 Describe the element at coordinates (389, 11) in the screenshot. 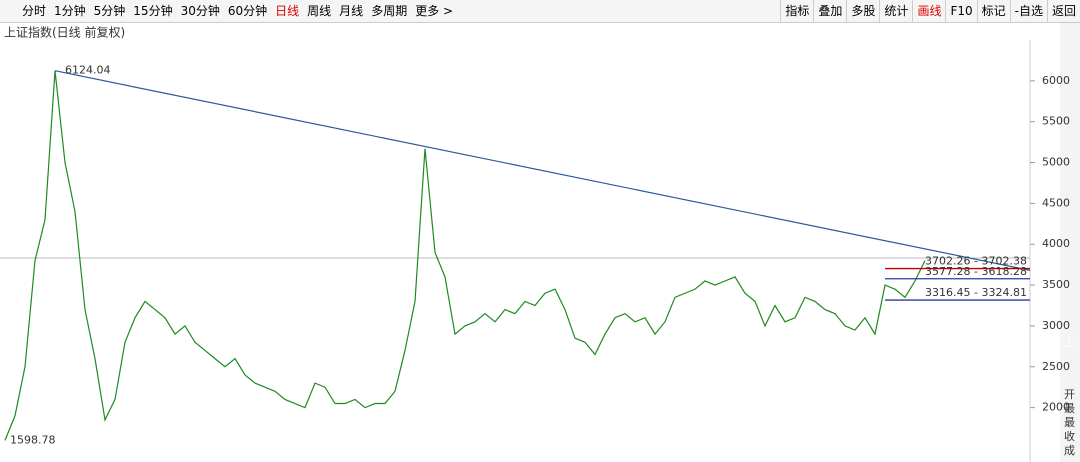

I see `toolbar-button: 多周期` at that location.